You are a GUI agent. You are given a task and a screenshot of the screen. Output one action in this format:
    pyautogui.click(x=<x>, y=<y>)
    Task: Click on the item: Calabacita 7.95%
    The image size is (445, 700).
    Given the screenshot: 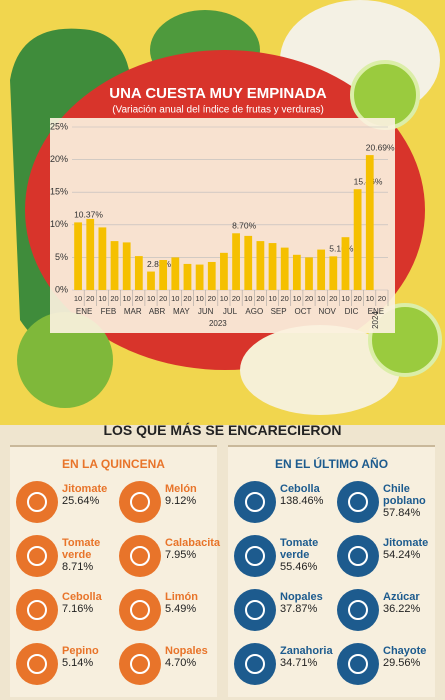 What is the action you would take?
    pyautogui.click(x=169, y=559)
    